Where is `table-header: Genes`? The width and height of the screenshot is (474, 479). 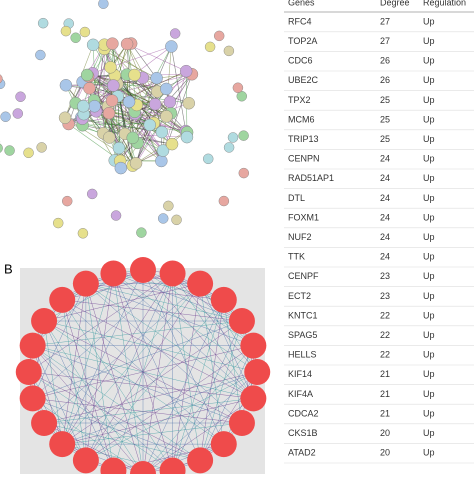
table-header: Genes is located at coordinates (301, 3).